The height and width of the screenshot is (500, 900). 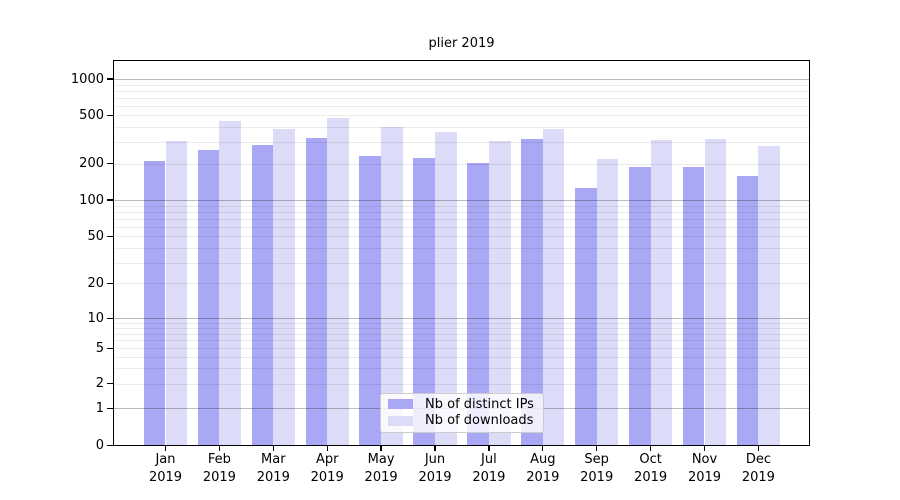 What do you see at coordinates (400, 420) in the screenshot?
I see `legend-swatch-downloads-icon` at bounding box center [400, 420].